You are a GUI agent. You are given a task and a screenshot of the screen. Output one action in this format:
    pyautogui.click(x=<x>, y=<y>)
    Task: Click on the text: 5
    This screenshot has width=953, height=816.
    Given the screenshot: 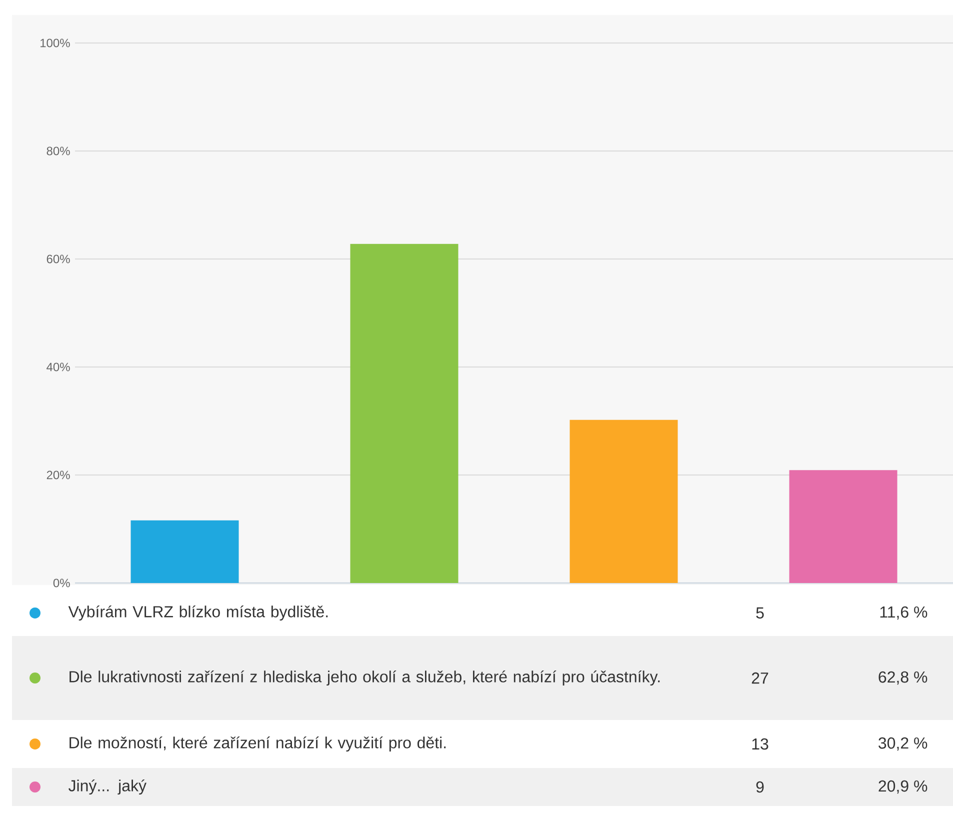 What is the action you would take?
    pyautogui.click(x=760, y=613)
    